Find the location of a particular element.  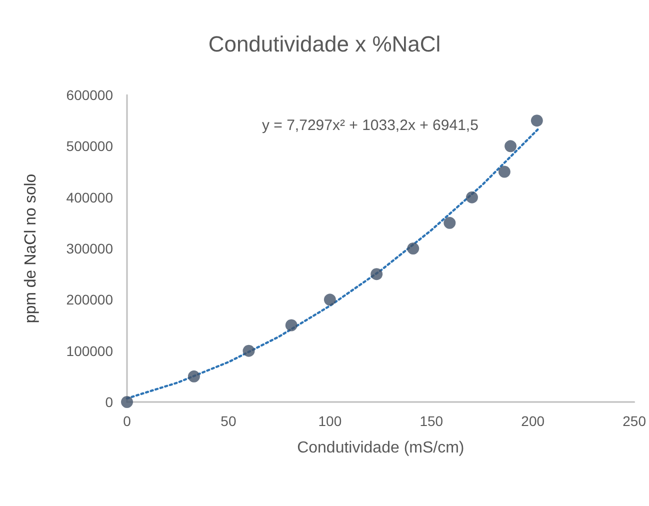

y-tick-label: 500000 is located at coordinates (90, 146).